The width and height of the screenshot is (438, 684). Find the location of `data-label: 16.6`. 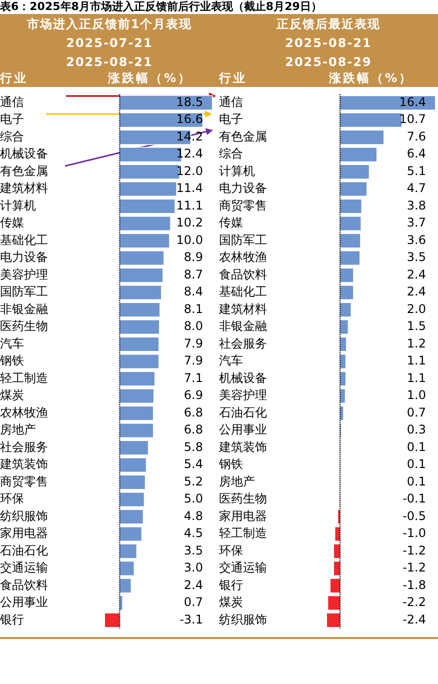

data-label: 16.6 is located at coordinates (189, 119).